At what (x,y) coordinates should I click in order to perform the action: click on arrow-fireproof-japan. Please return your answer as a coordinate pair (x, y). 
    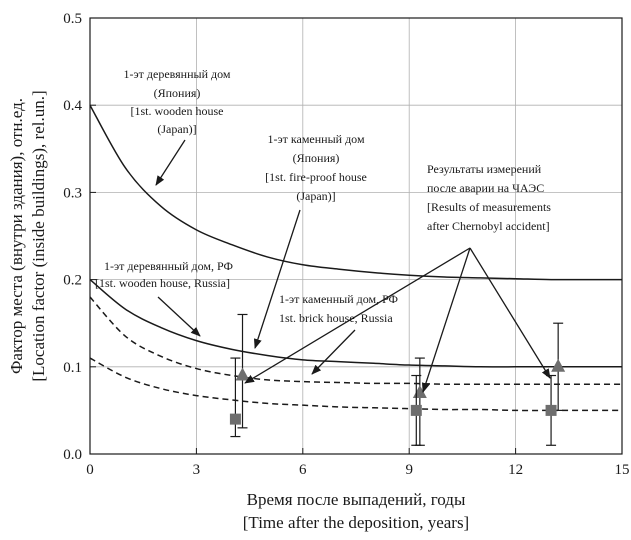
    Looking at the image, I should click on (277, 279).